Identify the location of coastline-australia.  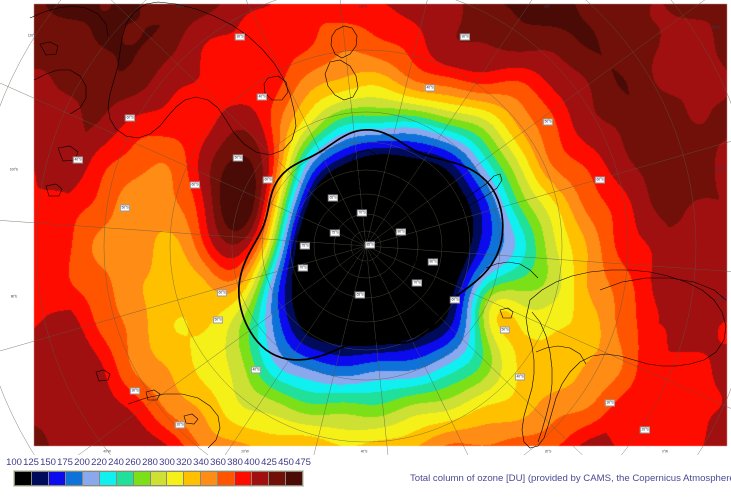
(202, 78).